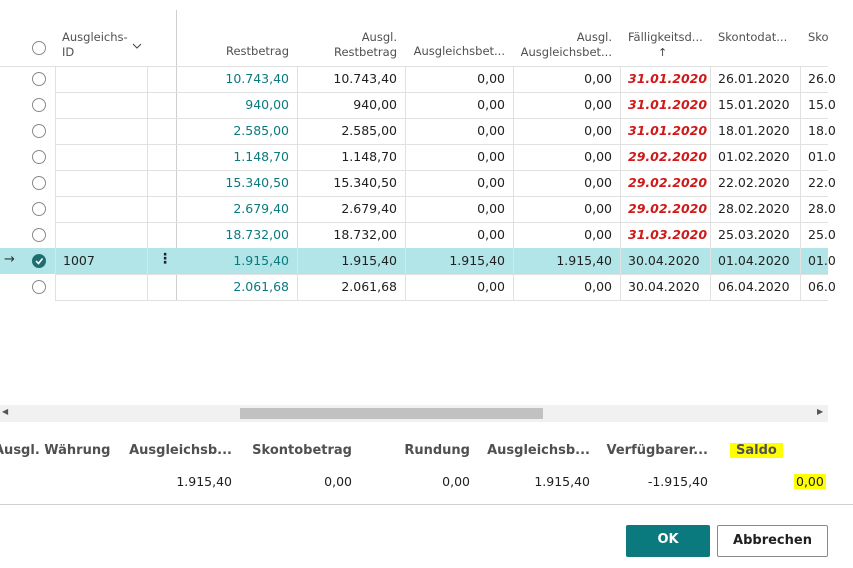  I want to click on cell-link: 2.679,40, so click(261, 208).